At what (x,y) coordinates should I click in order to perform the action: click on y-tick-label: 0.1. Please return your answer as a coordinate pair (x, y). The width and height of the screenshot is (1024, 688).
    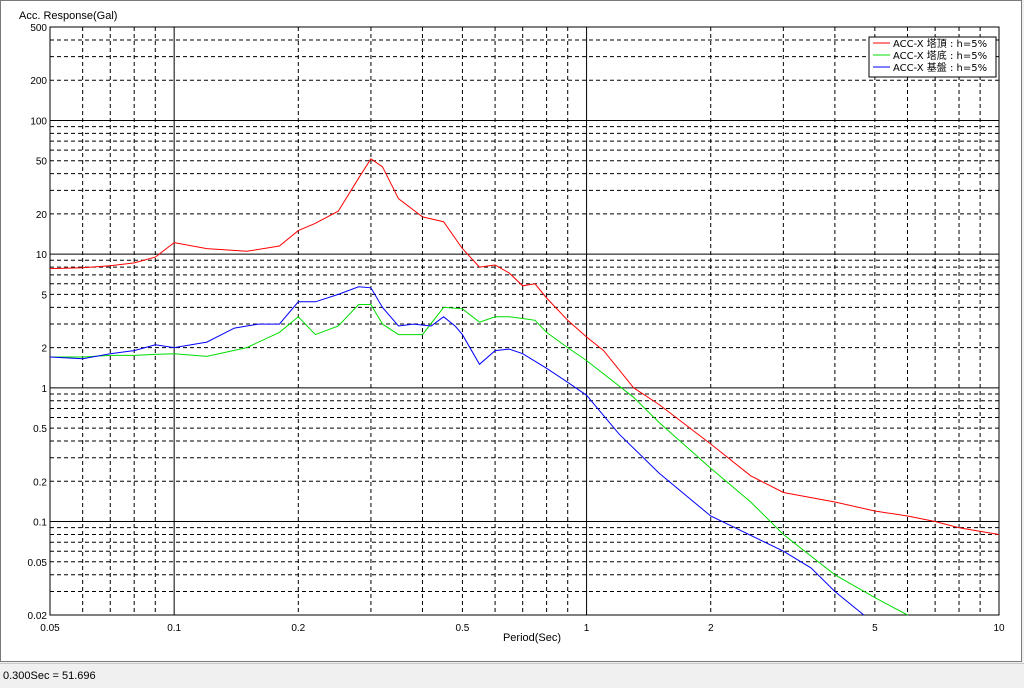
    Looking at the image, I should click on (40, 523).